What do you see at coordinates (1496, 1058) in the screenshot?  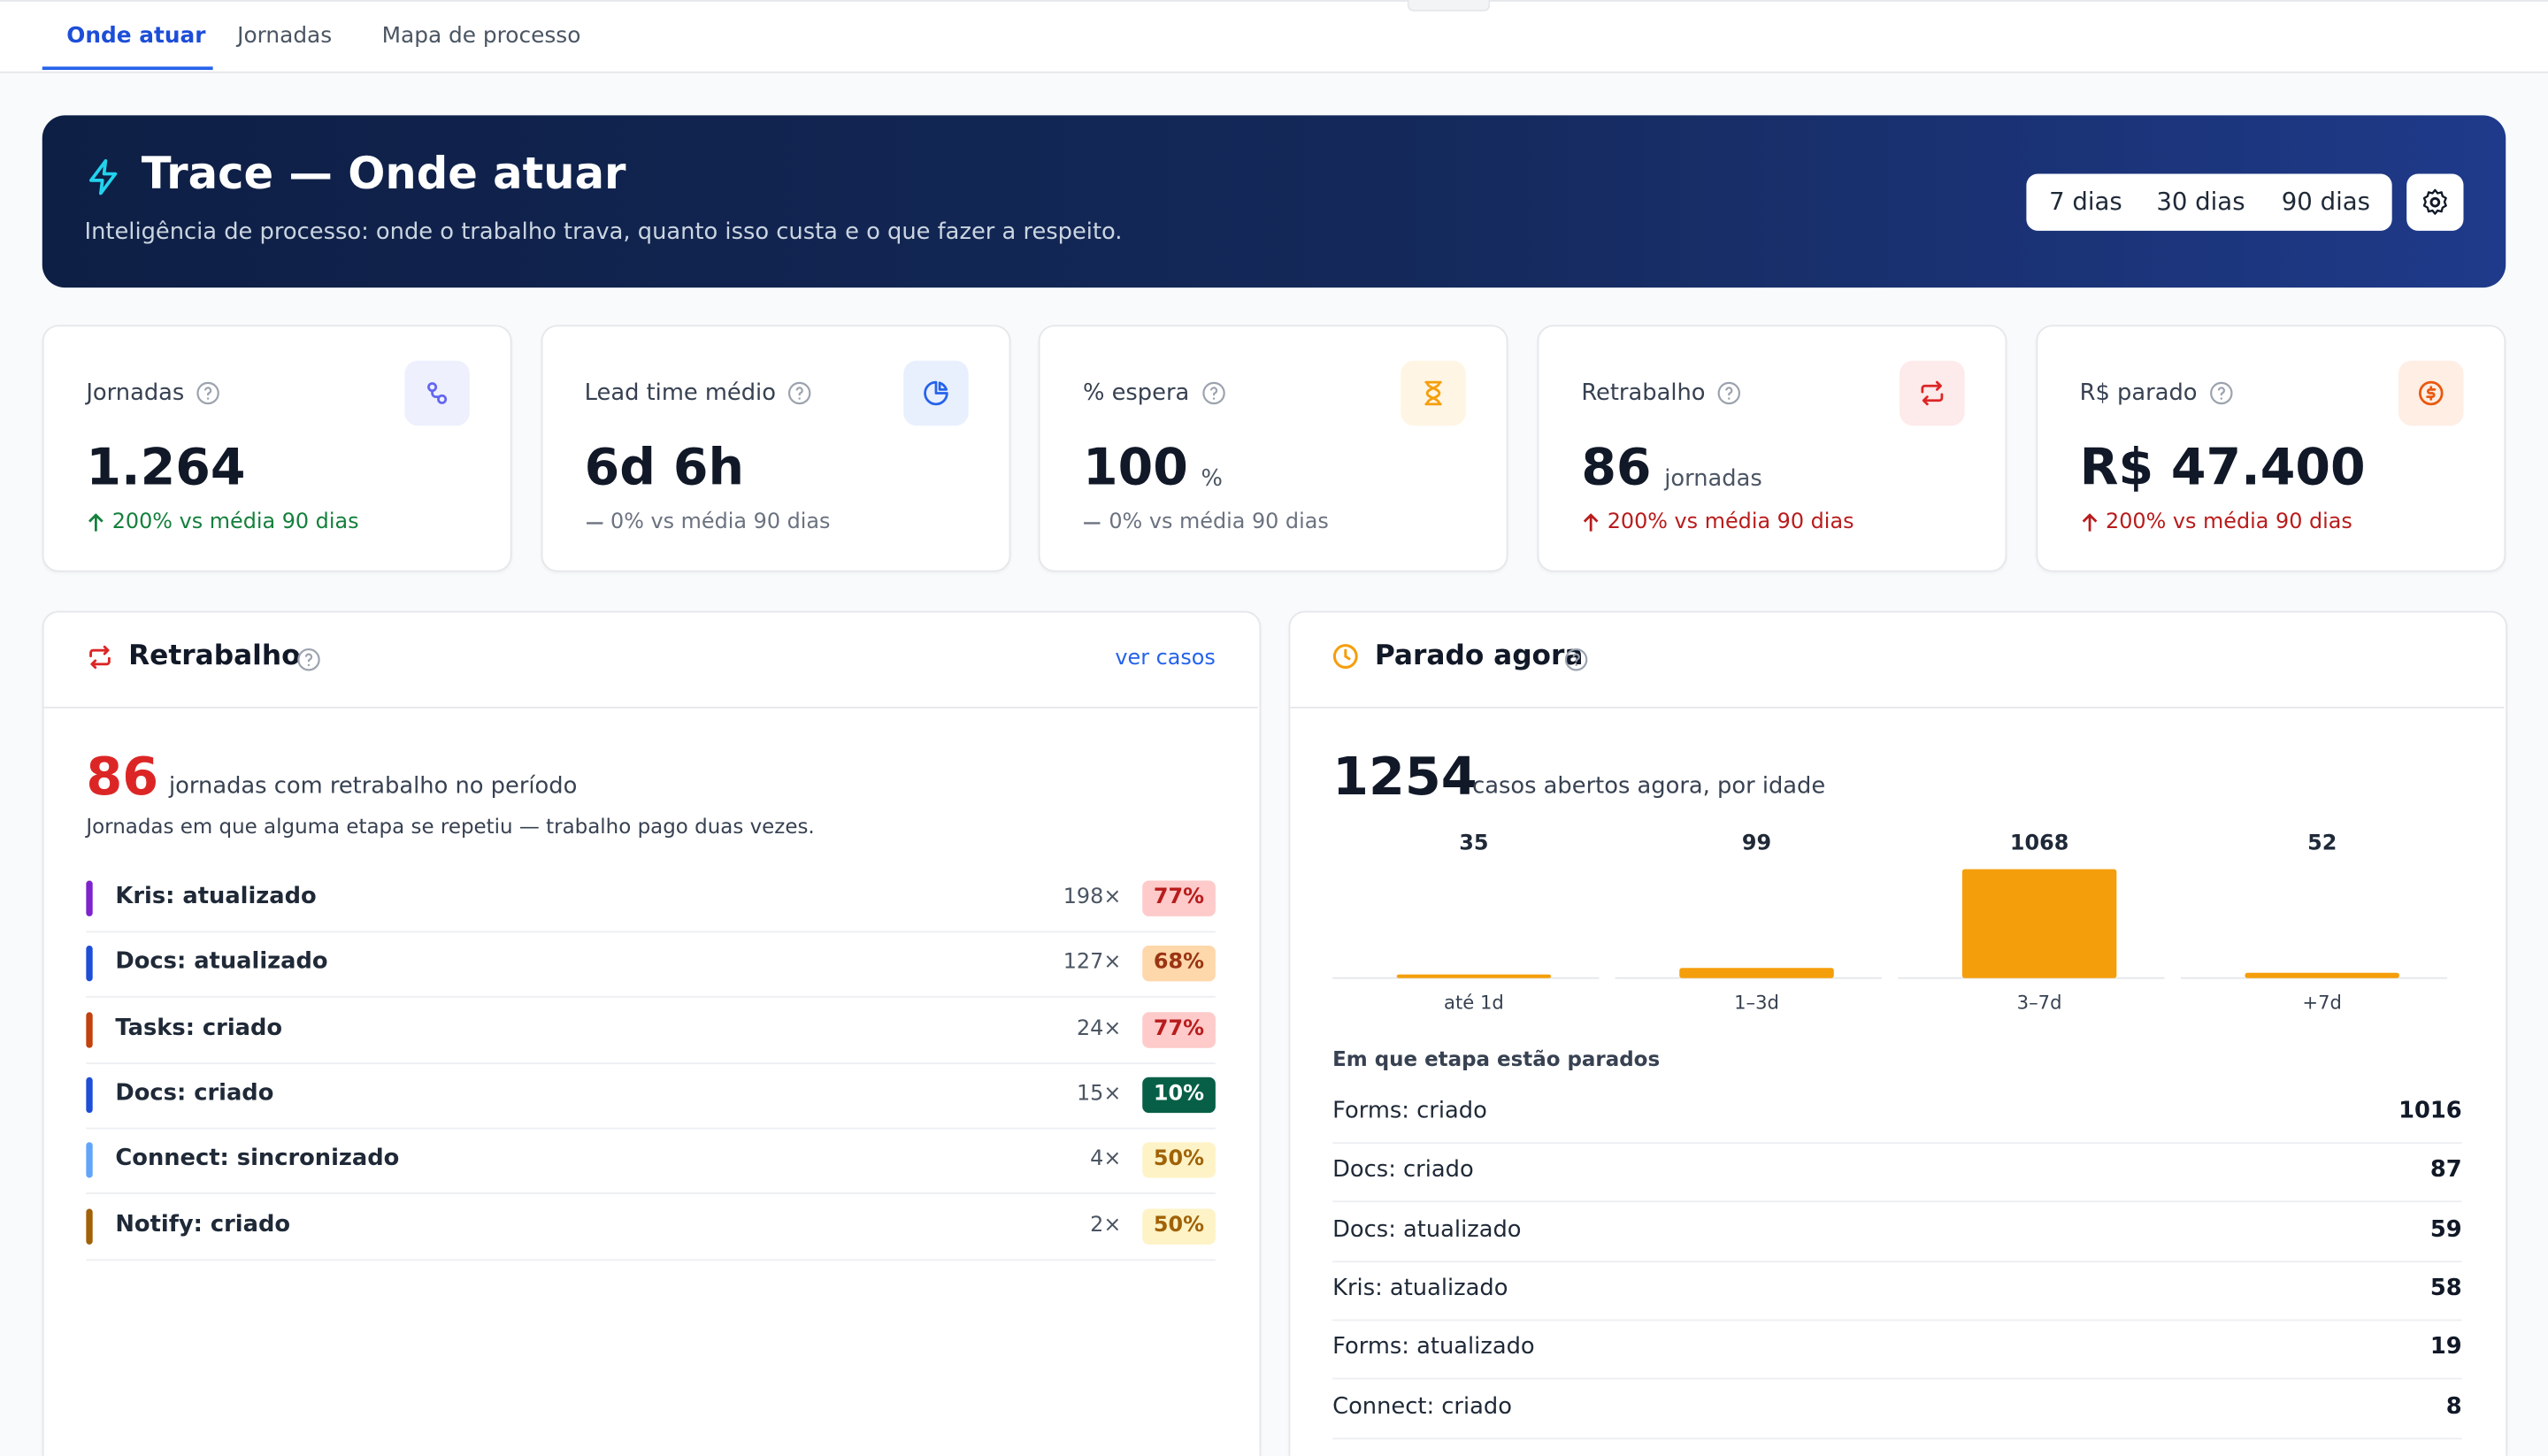 I see `stages-title: Em que etapa estão parados` at bounding box center [1496, 1058].